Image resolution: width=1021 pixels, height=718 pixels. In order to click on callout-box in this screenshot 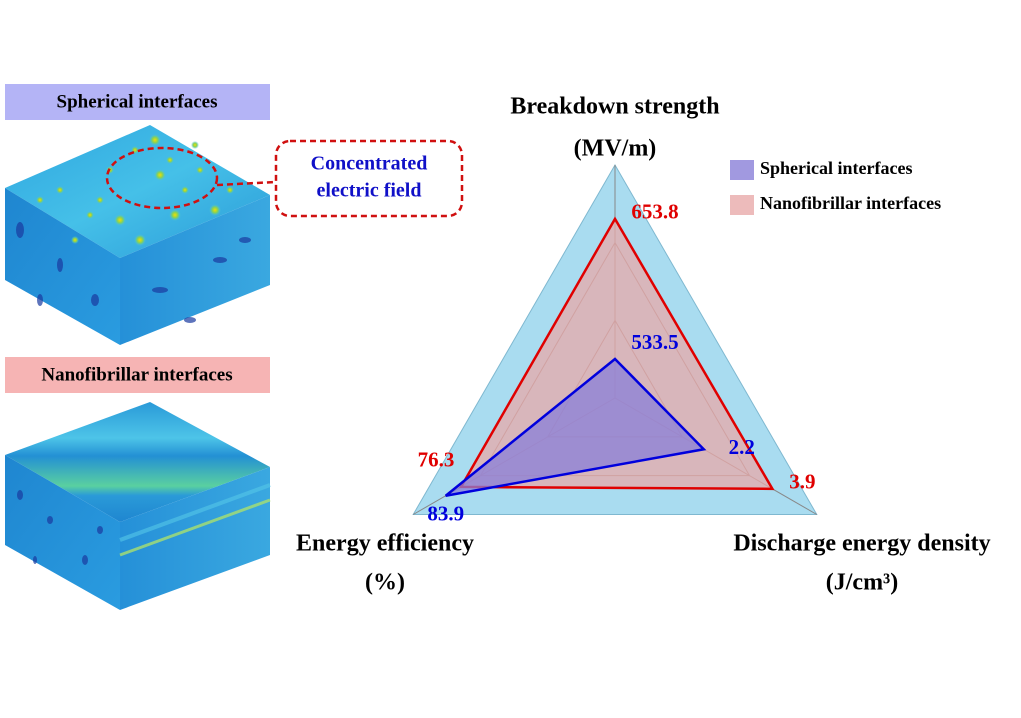, I will do `click(369, 178)`.